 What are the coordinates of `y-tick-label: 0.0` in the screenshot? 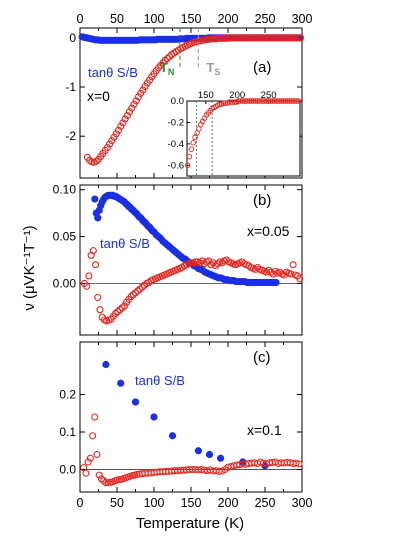 It's located at (67, 470).